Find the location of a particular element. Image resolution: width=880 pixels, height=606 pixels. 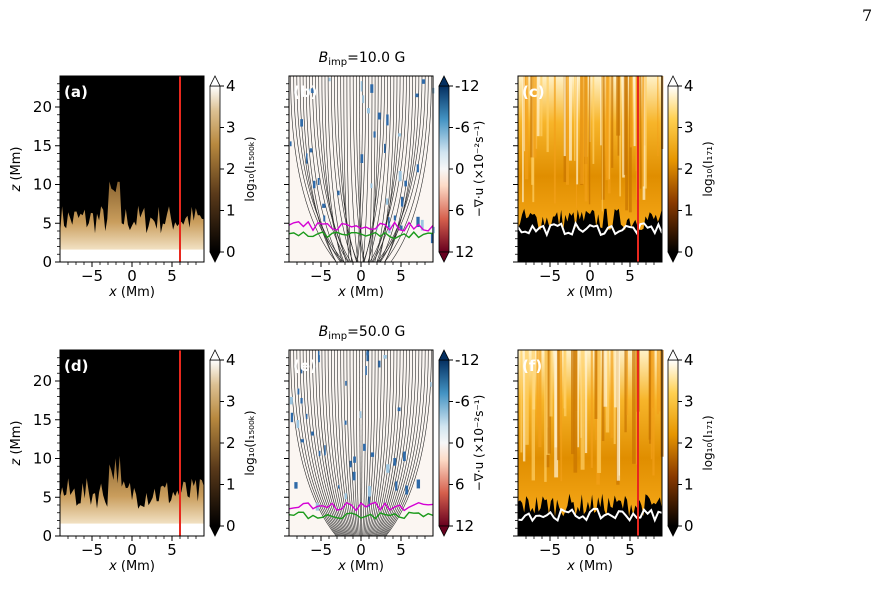

z-tick-label: 10 is located at coordinates (42, 185).